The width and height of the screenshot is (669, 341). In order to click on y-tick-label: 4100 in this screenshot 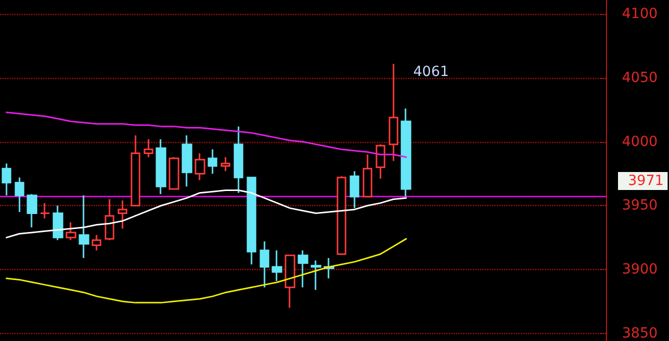, I will do `click(640, 14)`.